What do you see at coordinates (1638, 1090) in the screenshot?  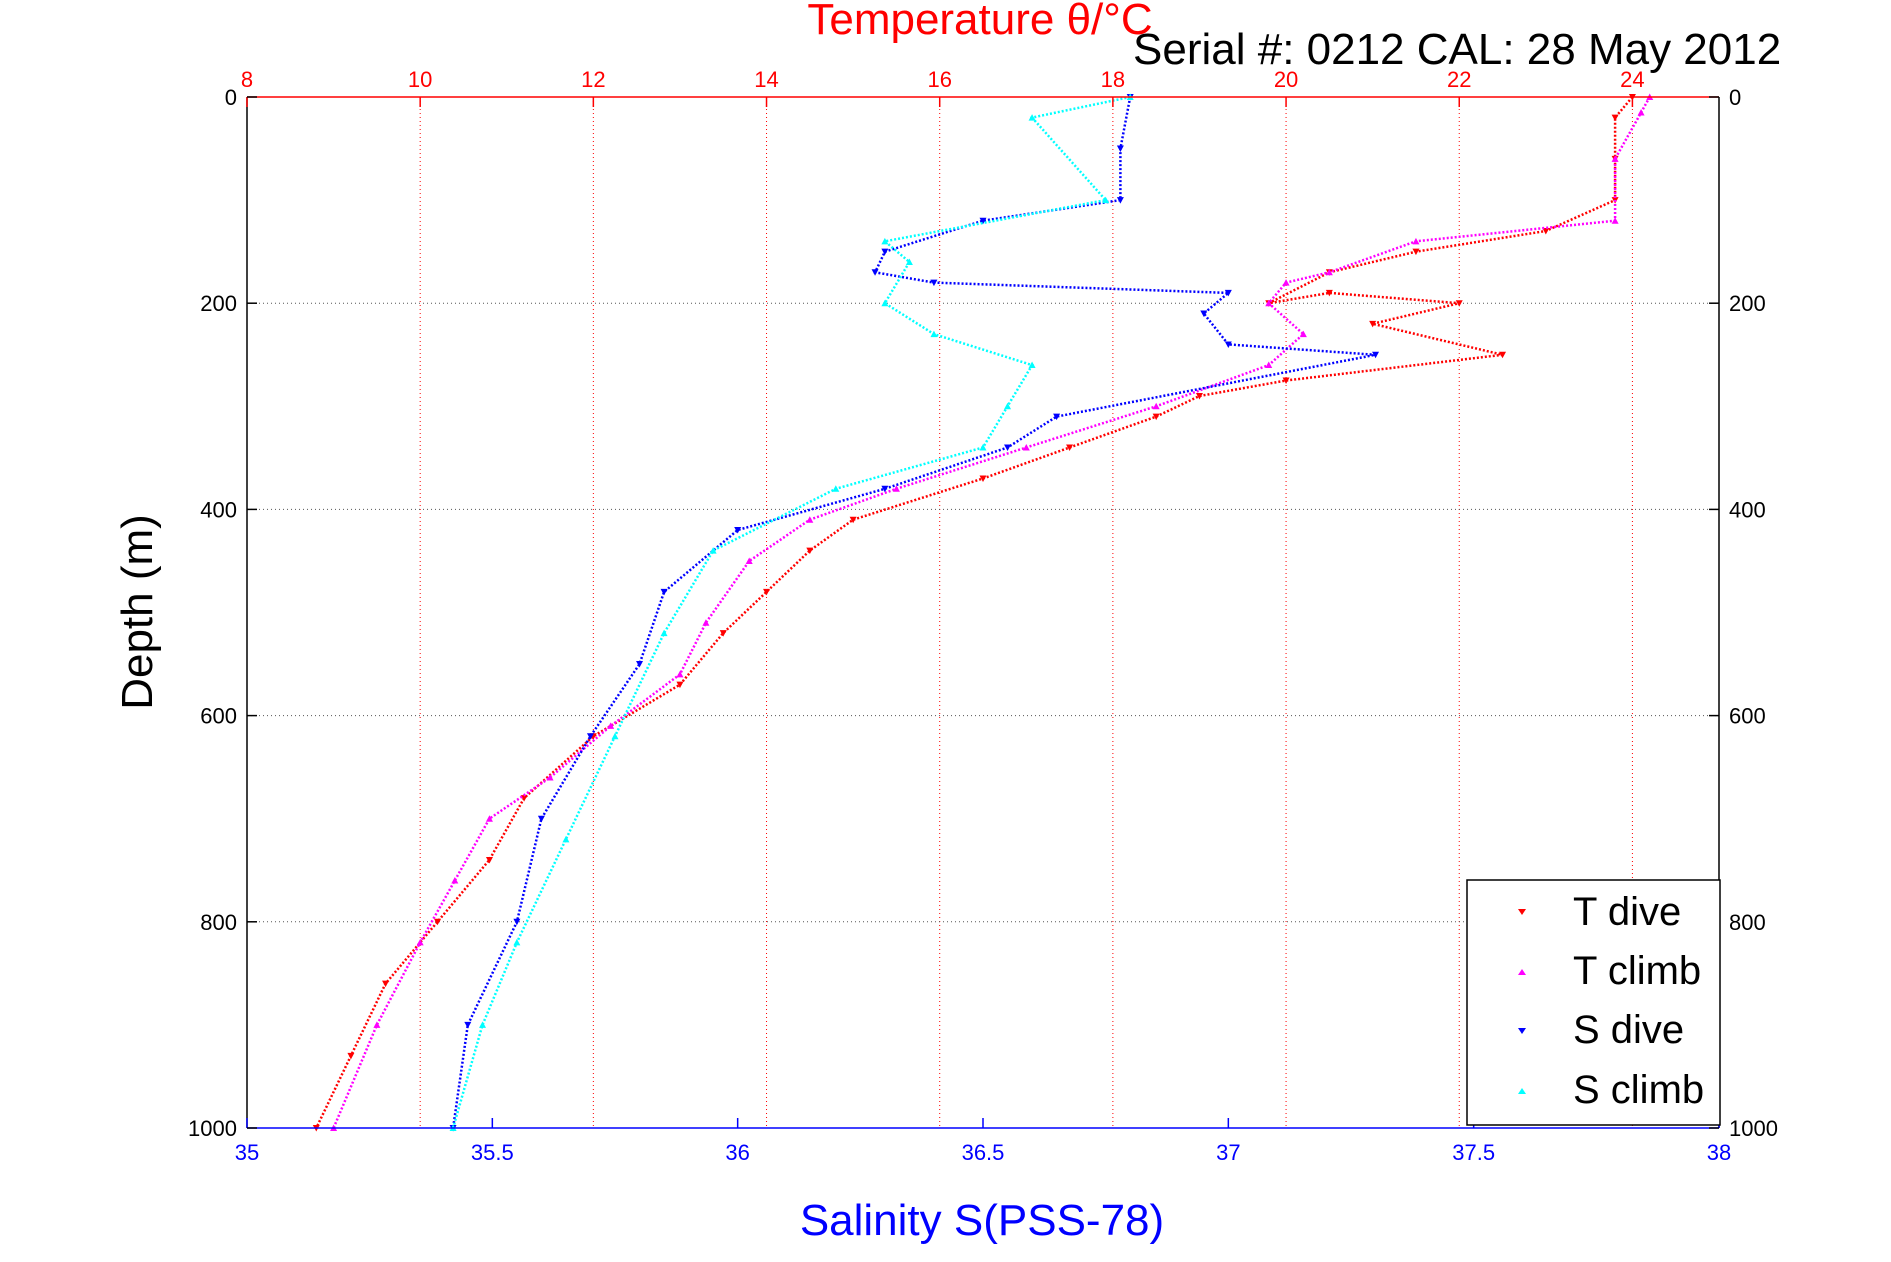 I see `legend-label-s-climb: S climb` at bounding box center [1638, 1090].